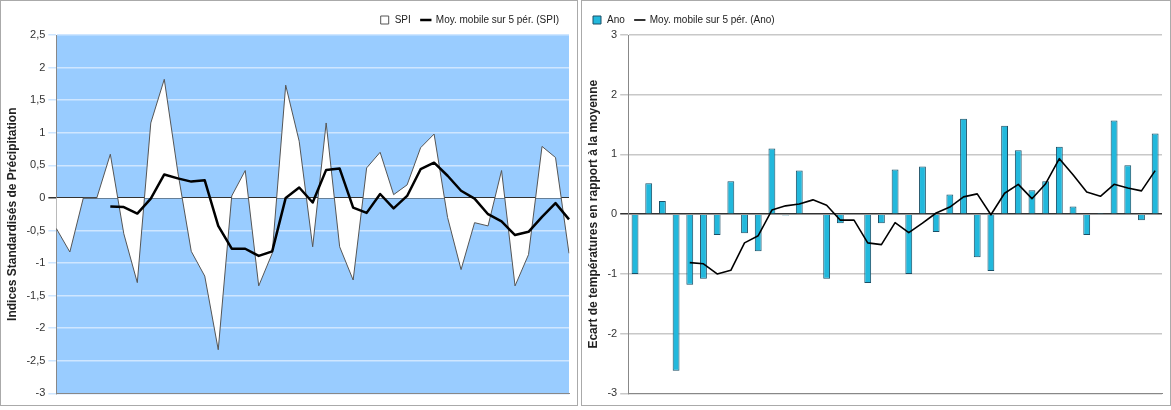 The width and height of the screenshot is (1171, 410). What do you see at coordinates (616, 19) in the screenshot?
I see `legend-label: Ano` at bounding box center [616, 19].